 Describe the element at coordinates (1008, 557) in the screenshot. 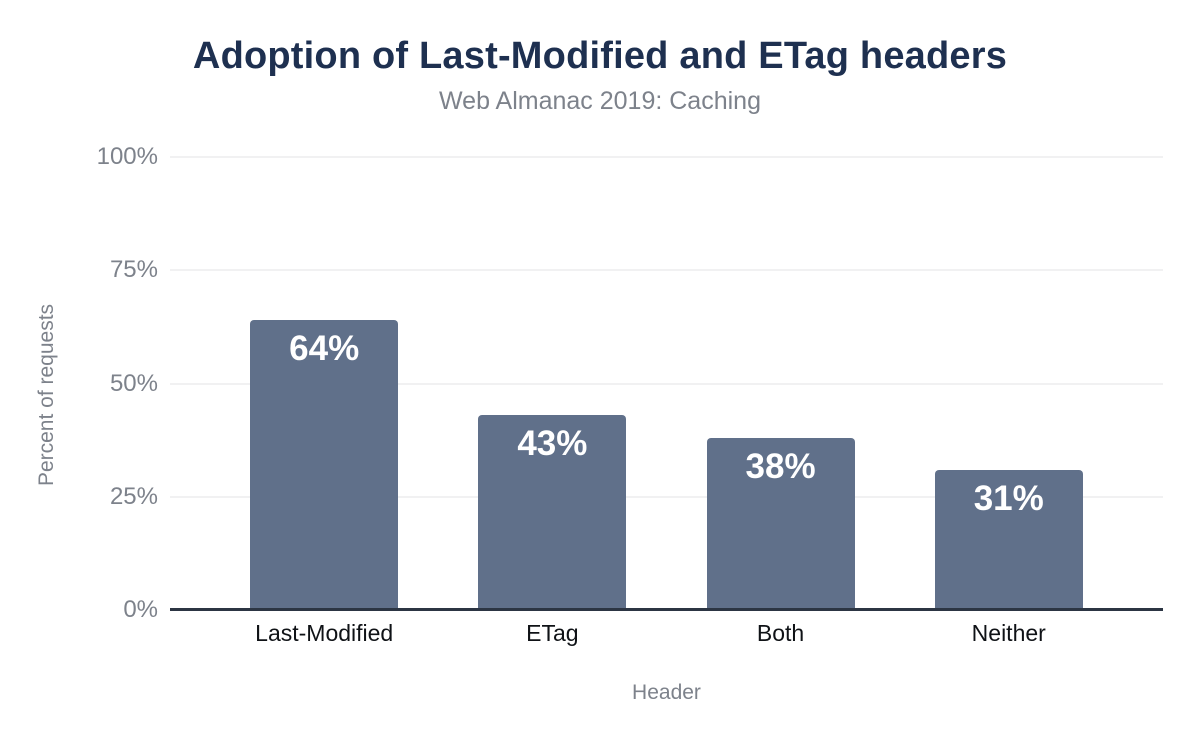

I see `bar-neither: 31% Neither` at that location.